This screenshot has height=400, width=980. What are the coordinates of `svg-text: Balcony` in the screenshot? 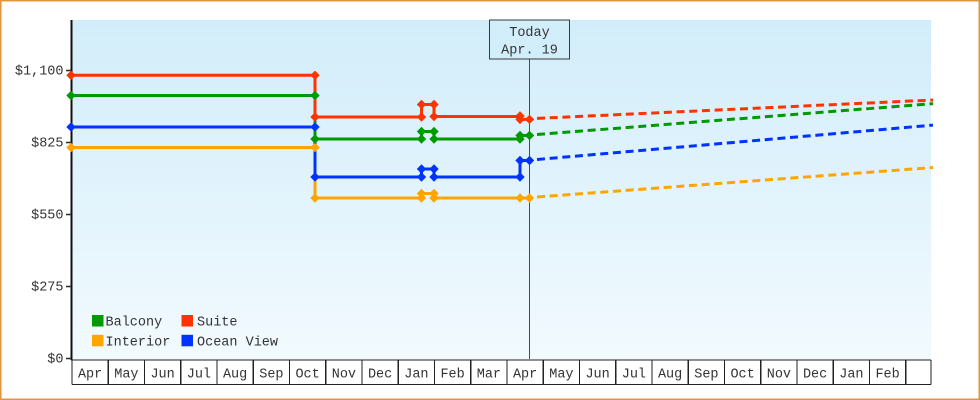 It's located at (134, 323).